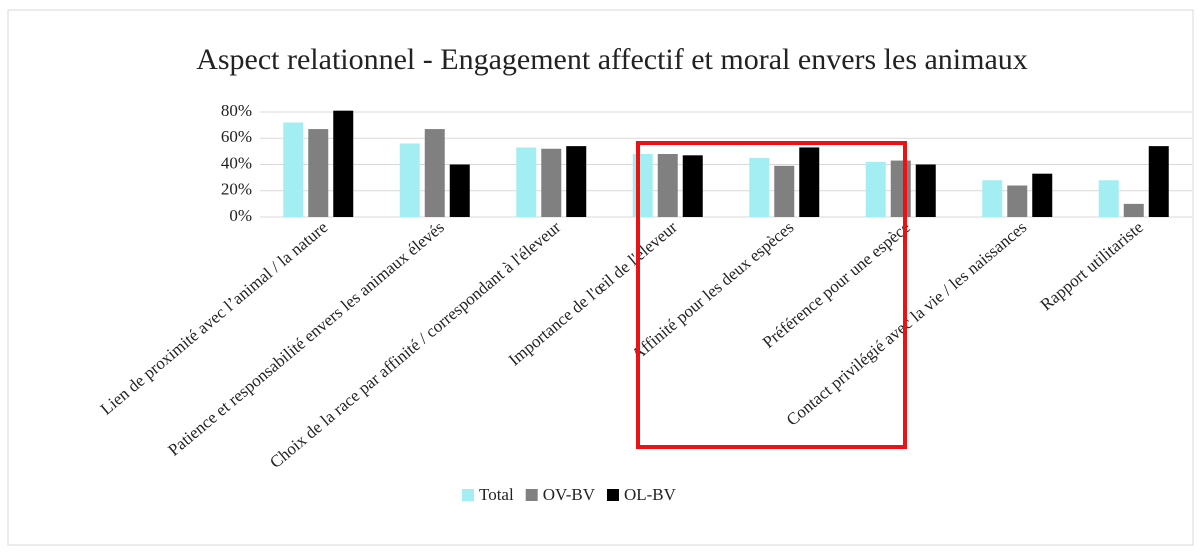 The width and height of the screenshot is (1203, 559). Describe the element at coordinates (236, 110) in the screenshot. I see `y-tick-label: 80%` at that location.